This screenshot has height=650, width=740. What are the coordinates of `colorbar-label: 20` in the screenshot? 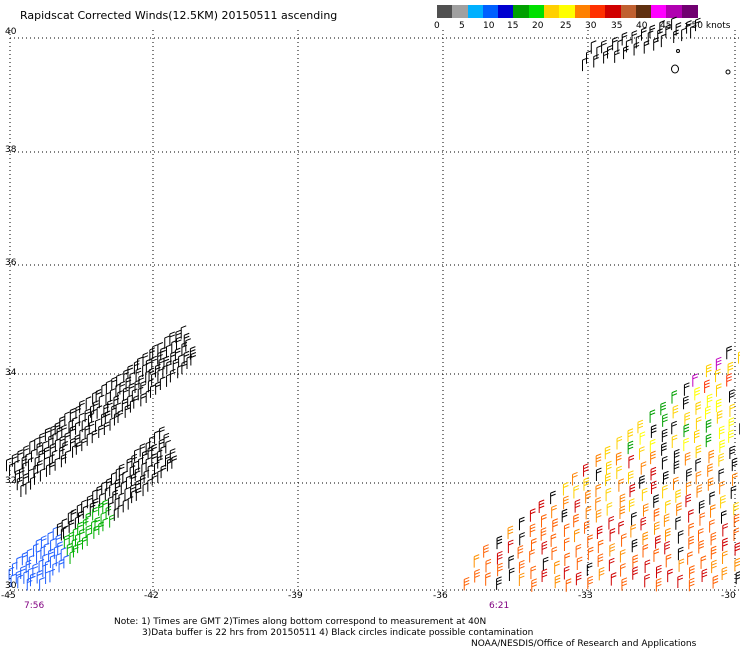 It's located at (538, 26).